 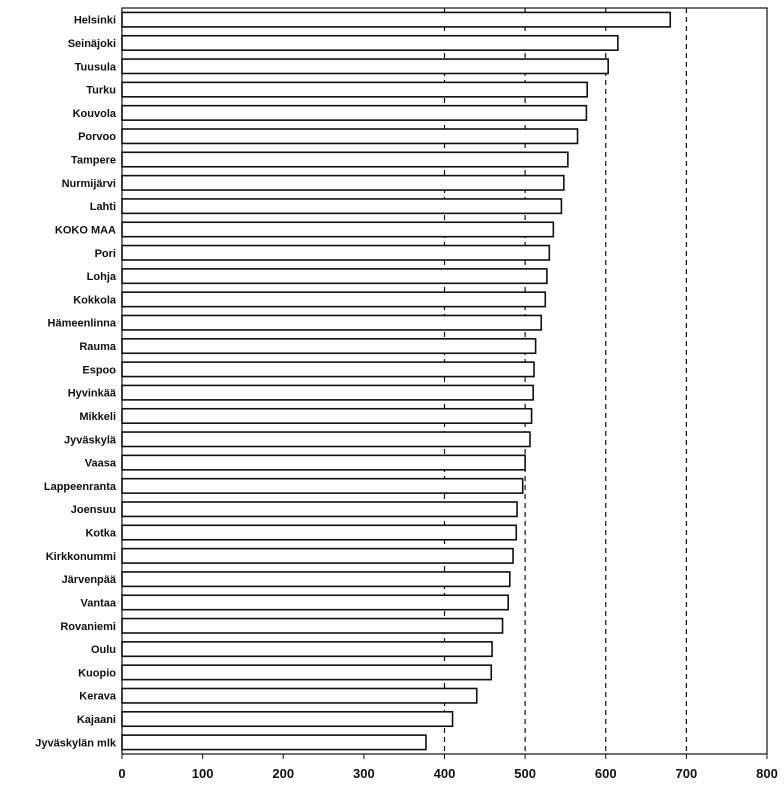 I want to click on category-label: Tuusula, so click(x=96, y=67).